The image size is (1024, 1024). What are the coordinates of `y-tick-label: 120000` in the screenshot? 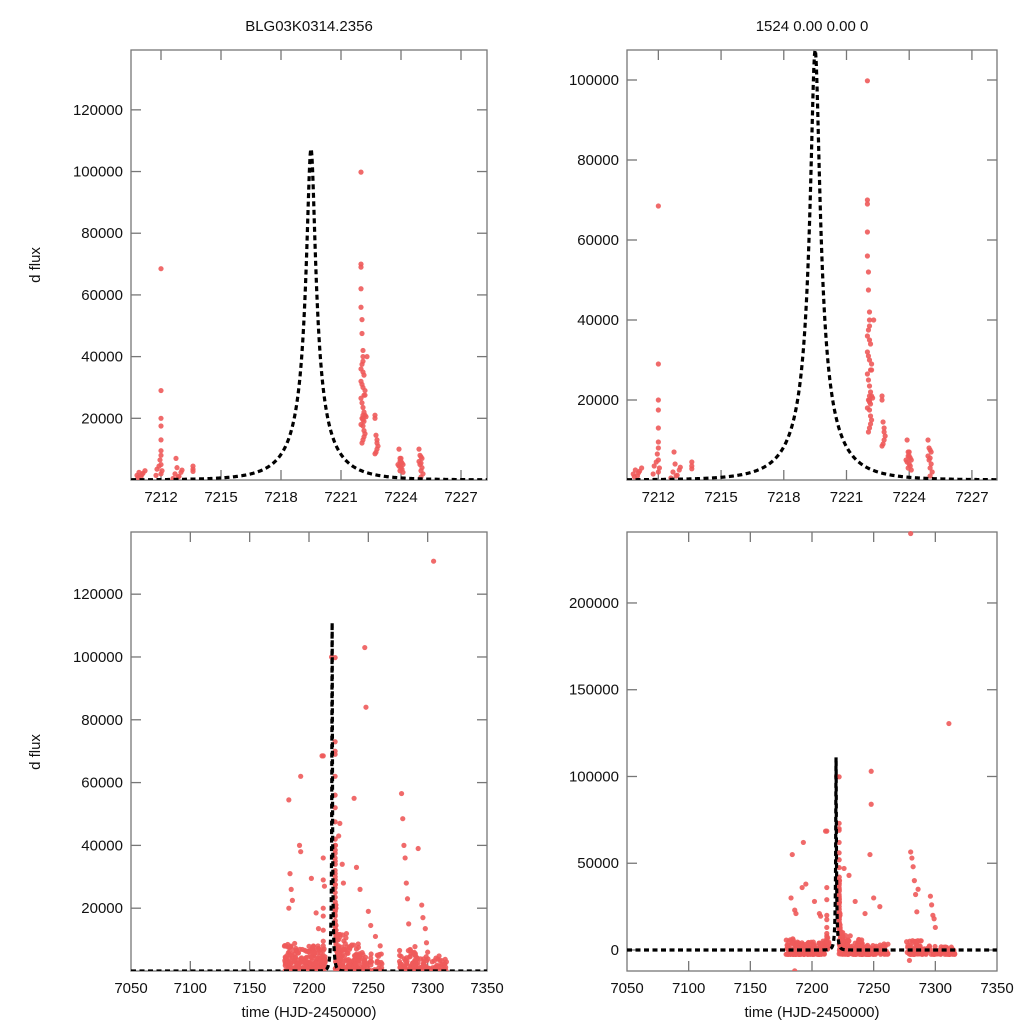 It's located at (98, 594).